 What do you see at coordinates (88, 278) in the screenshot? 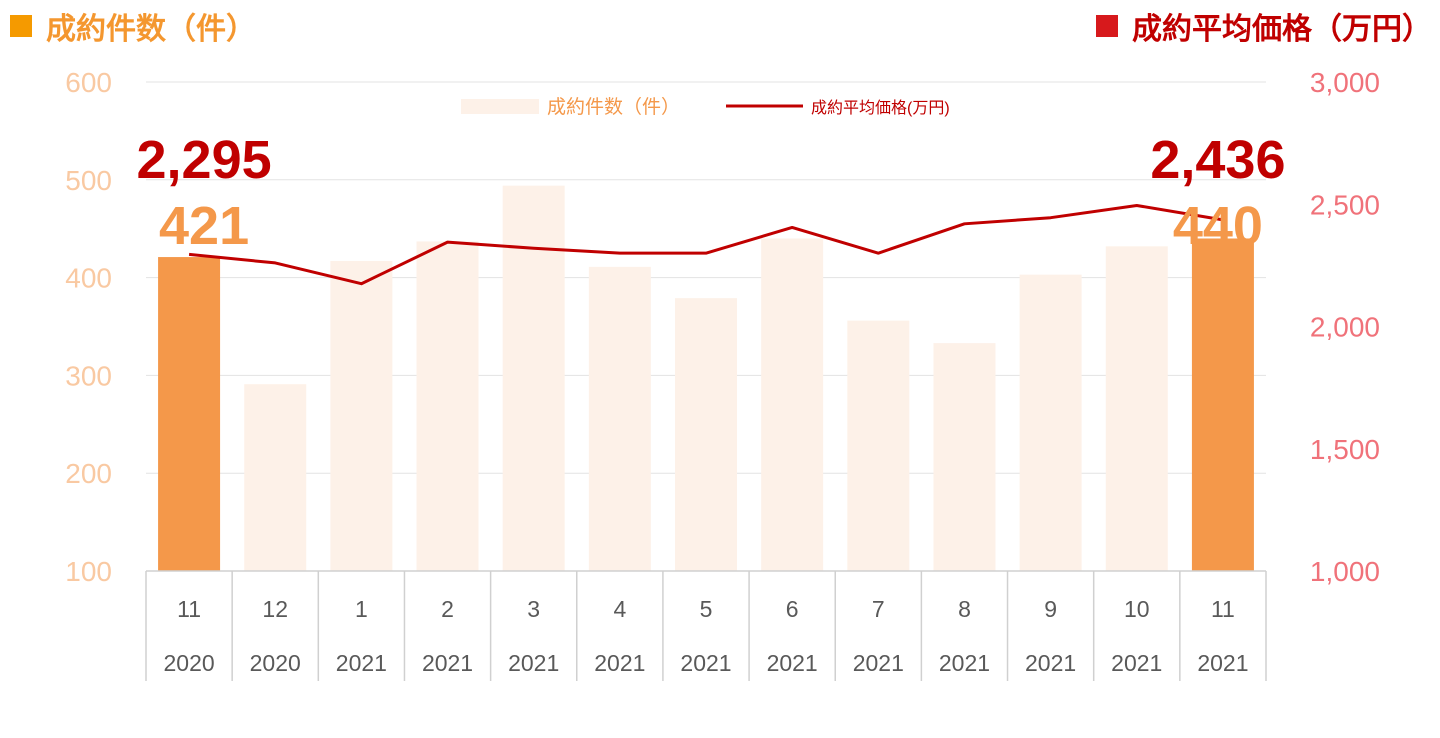
I see `left-axis-tick-label: 400` at bounding box center [88, 278].